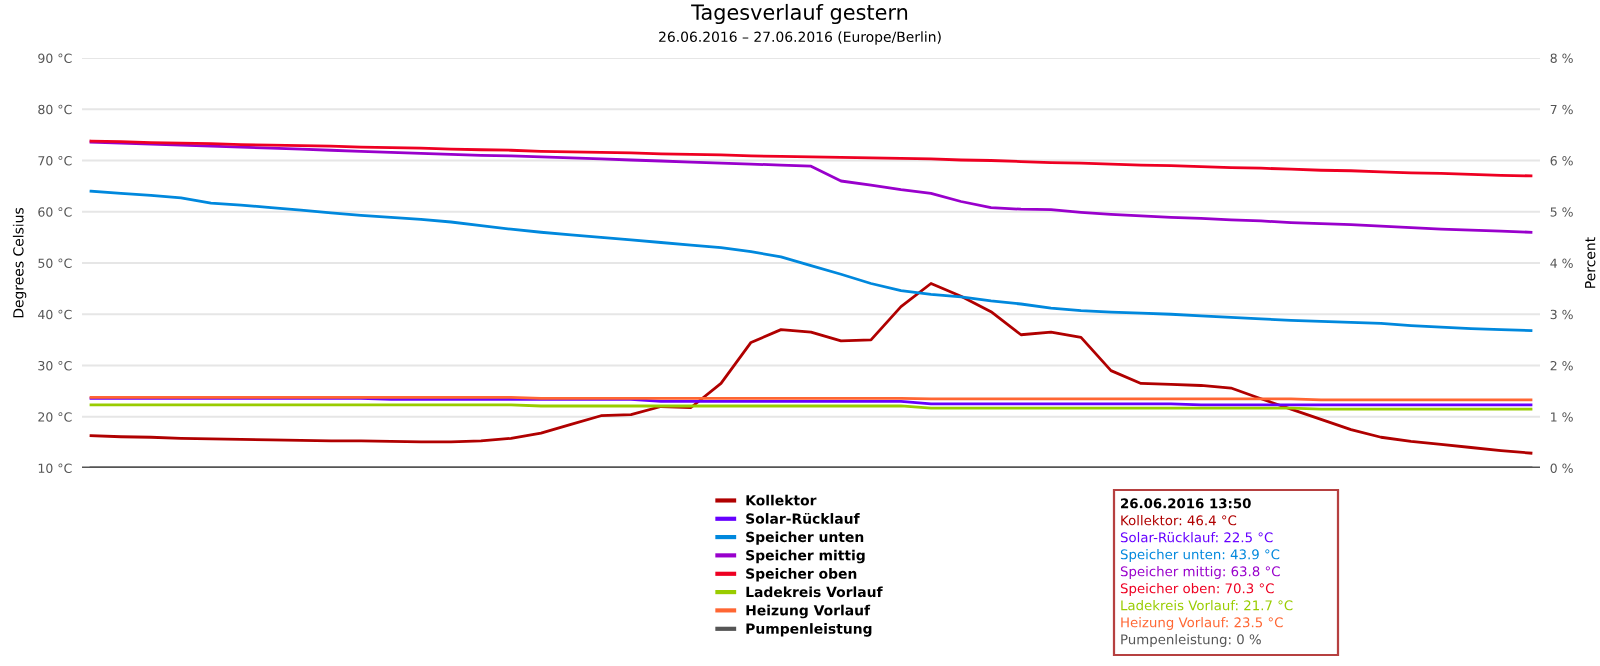 The height and width of the screenshot is (666, 1600). Describe the element at coordinates (799, 14) in the screenshot. I see `chart-title: Tagesverlauf gestern` at that location.